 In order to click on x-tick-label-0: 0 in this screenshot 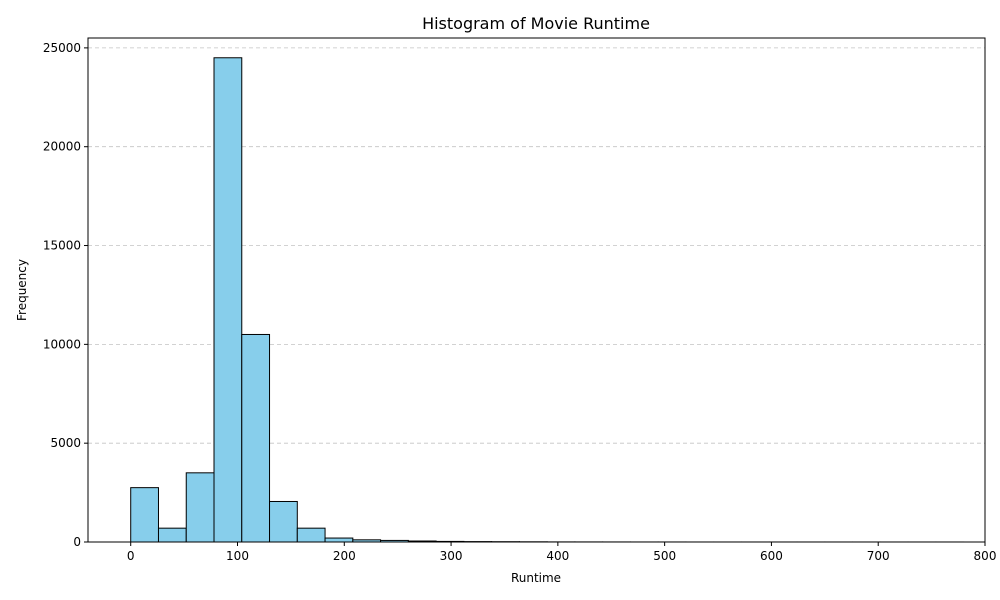, I will do `click(131, 556)`.